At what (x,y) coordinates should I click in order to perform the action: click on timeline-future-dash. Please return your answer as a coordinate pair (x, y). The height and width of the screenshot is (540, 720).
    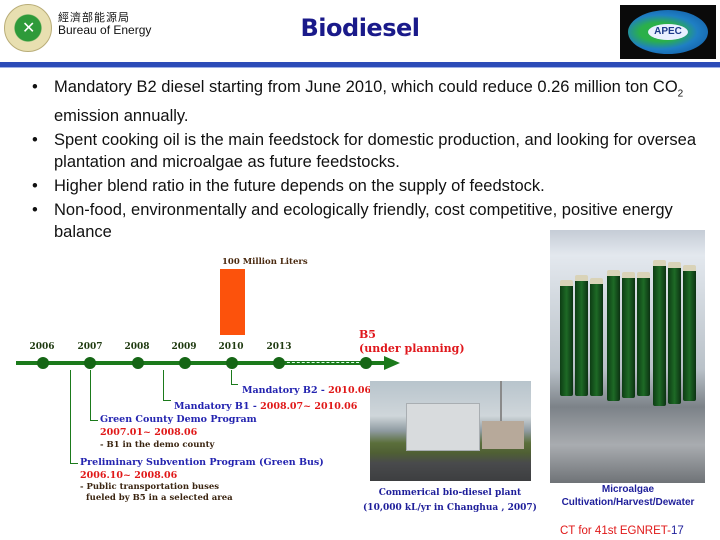
    Looking at the image, I should click on (323, 362).